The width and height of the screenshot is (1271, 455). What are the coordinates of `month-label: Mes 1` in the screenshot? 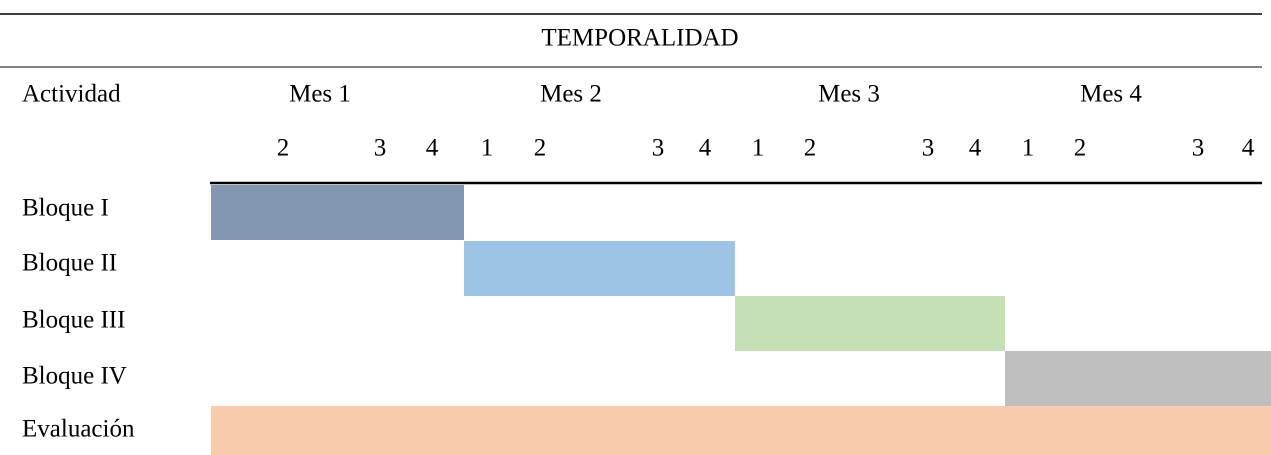 It's located at (320, 94).